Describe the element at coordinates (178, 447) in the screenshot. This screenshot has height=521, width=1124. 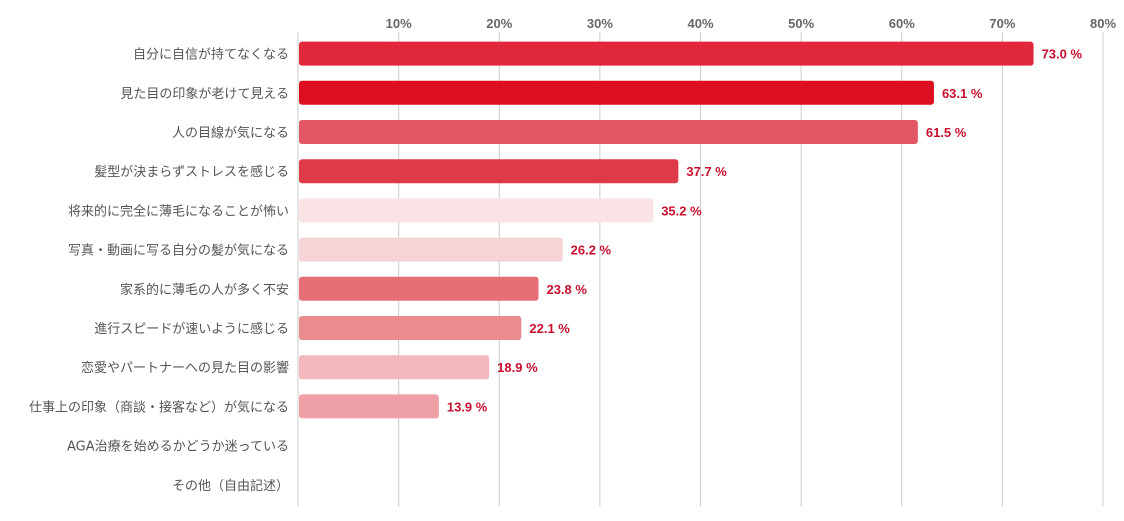
I see `category-label: AGA治療を始めるかどうか迷っている` at that location.